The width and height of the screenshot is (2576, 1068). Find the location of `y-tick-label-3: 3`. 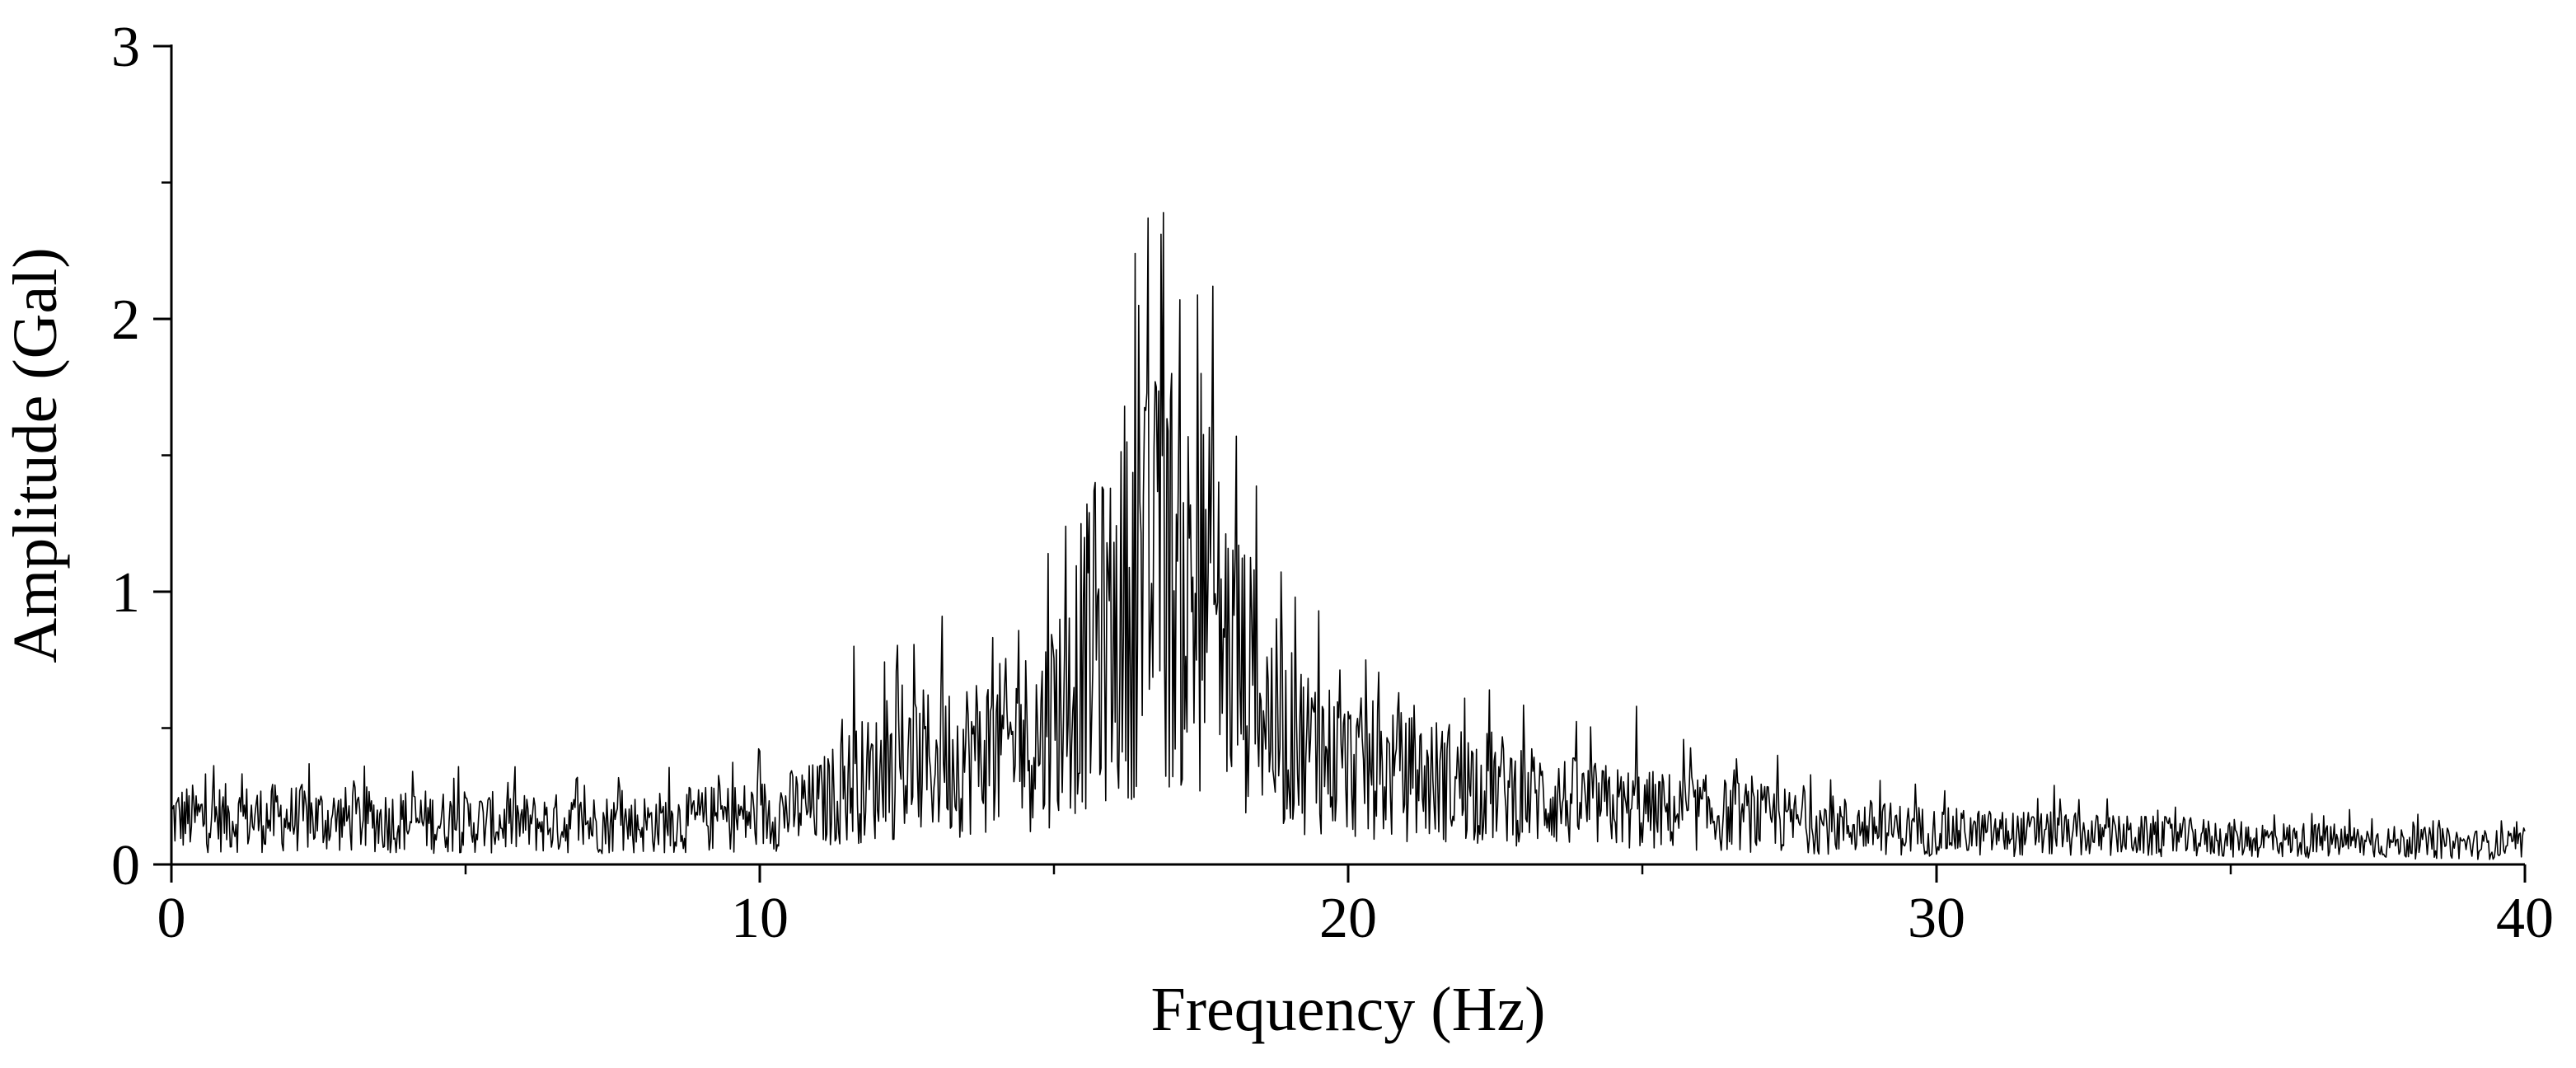

y-tick-label-3: 3 is located at coordinates (125, 48).